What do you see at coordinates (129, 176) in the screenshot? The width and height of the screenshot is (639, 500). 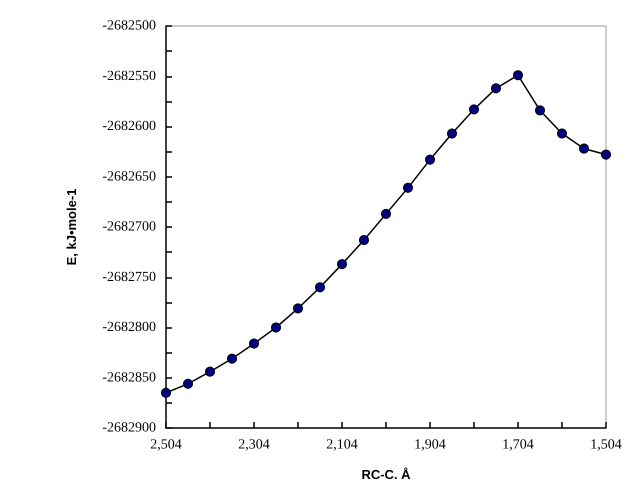 I see `y-tick-label: -2682650` at bounding box center [129, 176].